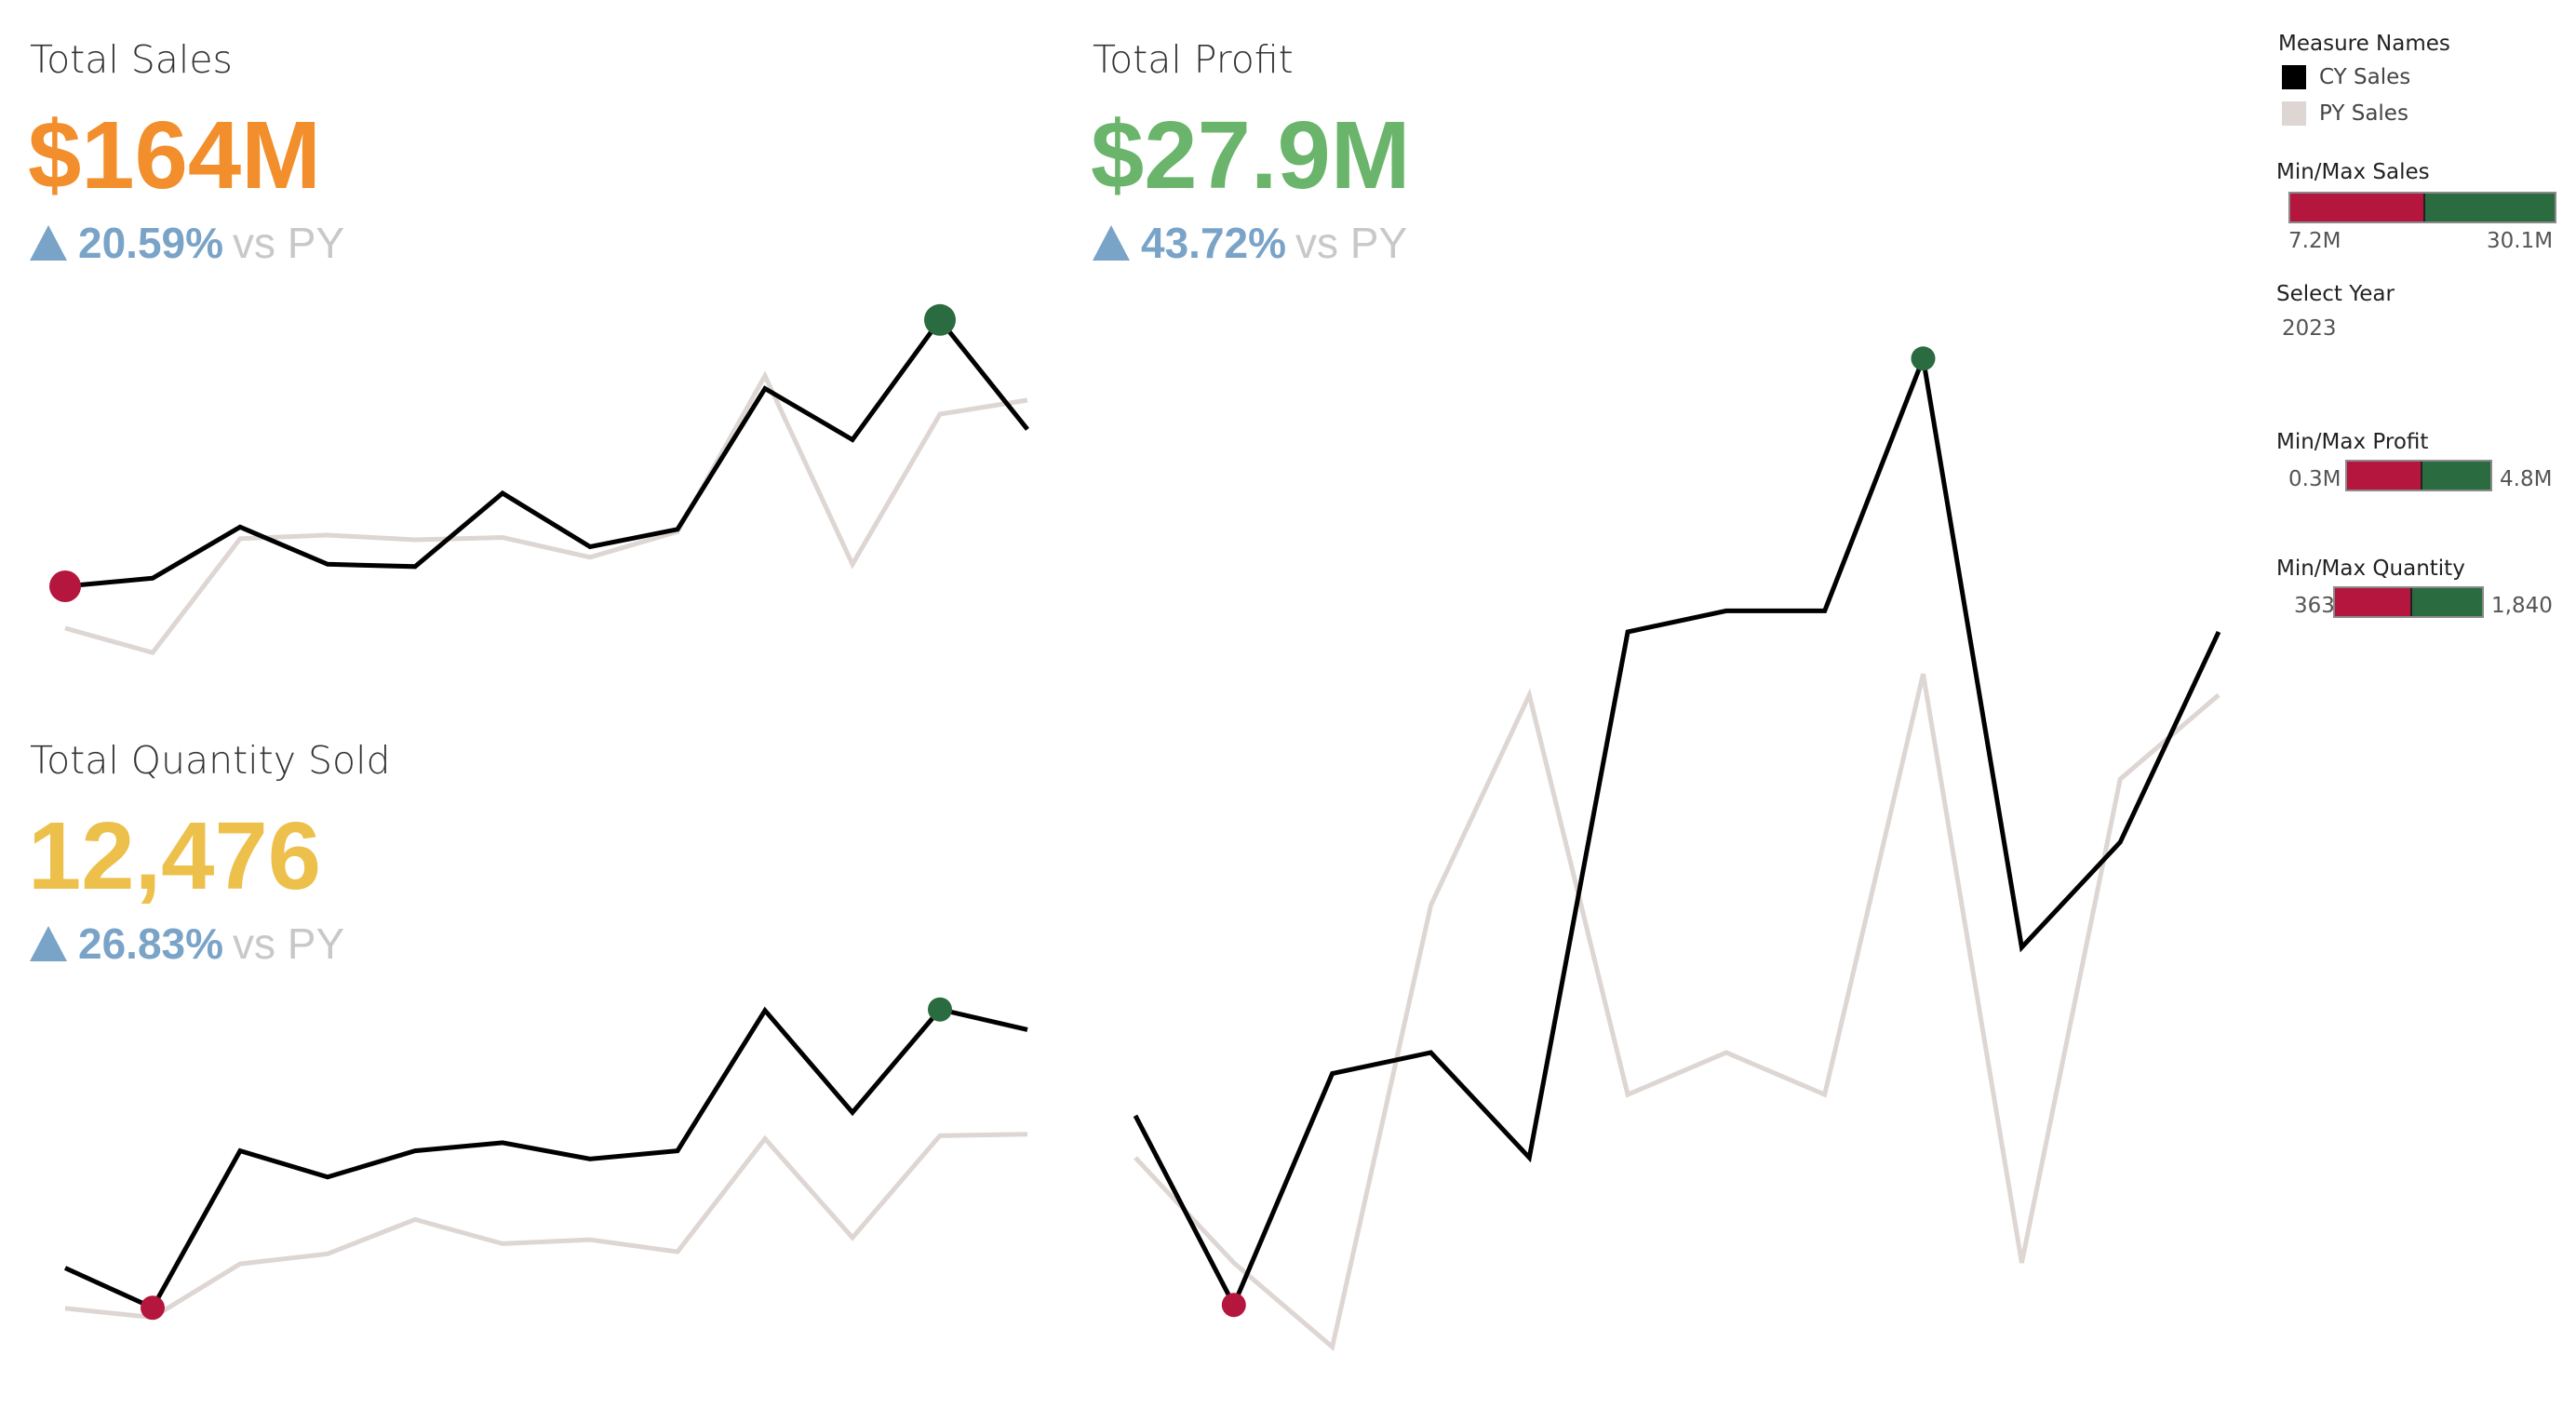 Image resolution: width=2576 pixels, height=1422 pixels. Describe the element at coordinates (2446, 602) in the screenshot. I see `max-quantity-segment` at that location.